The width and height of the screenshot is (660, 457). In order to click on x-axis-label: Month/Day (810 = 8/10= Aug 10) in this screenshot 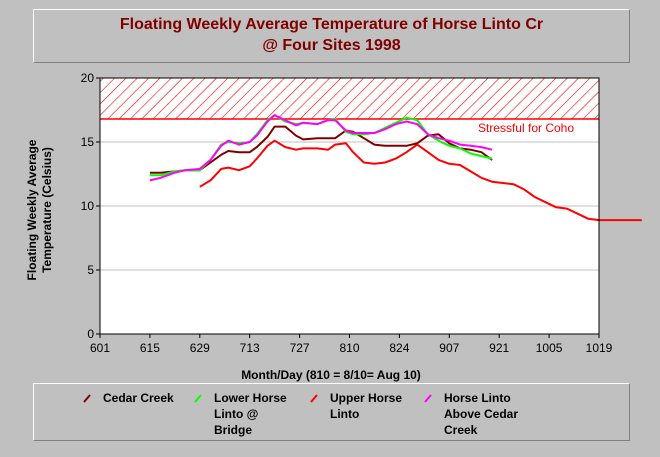, I will do `click(331, 375)`.